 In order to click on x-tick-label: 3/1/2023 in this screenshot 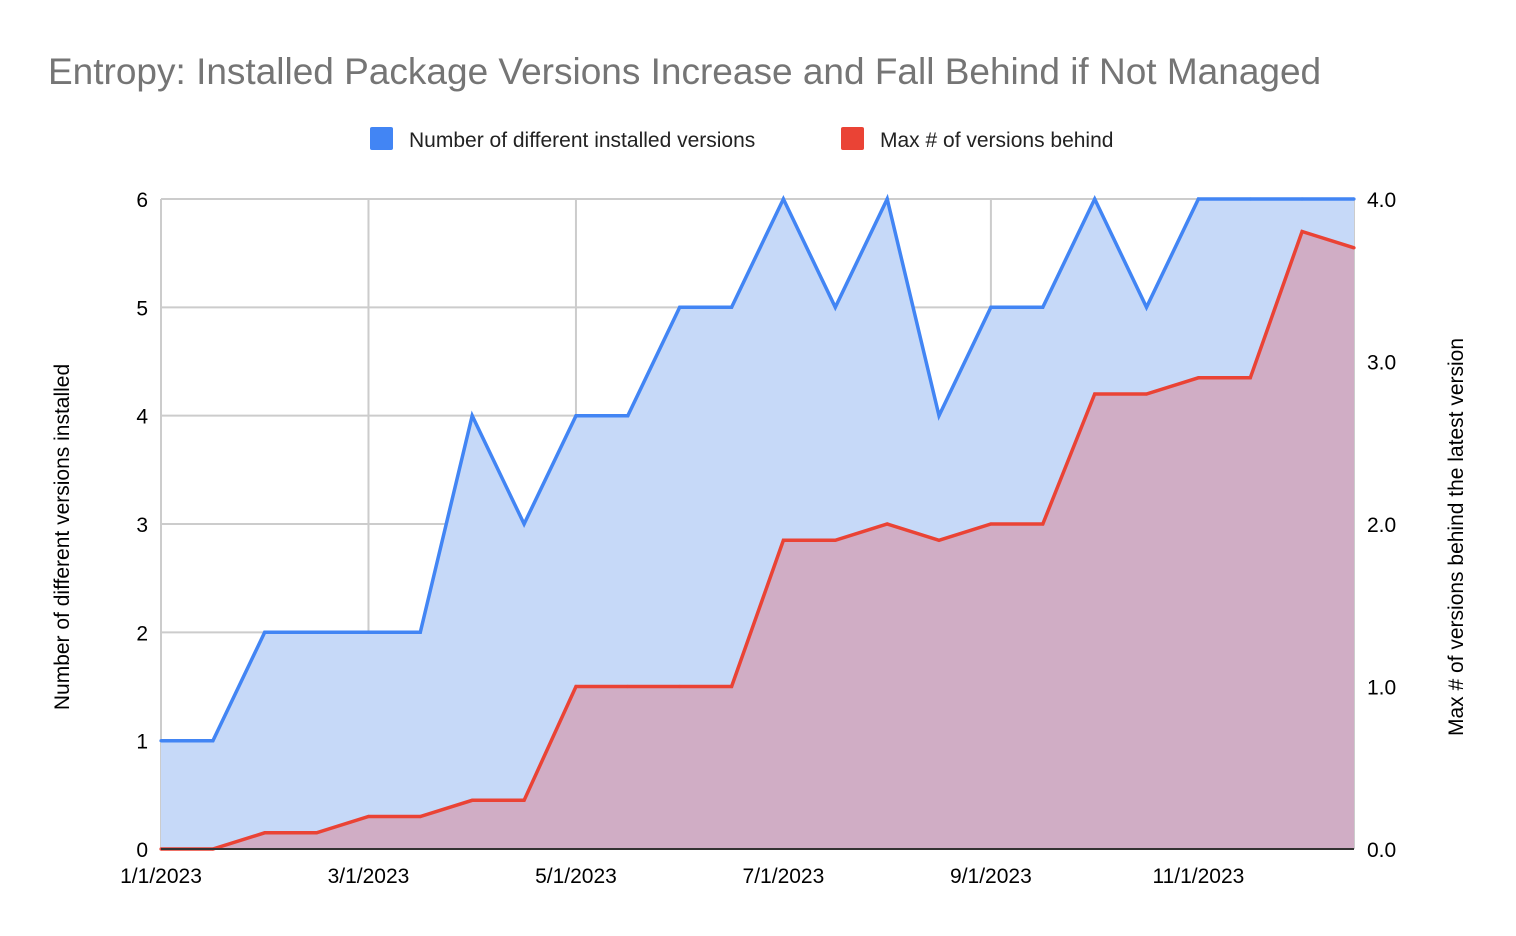, I will do `click(369, 876)`.